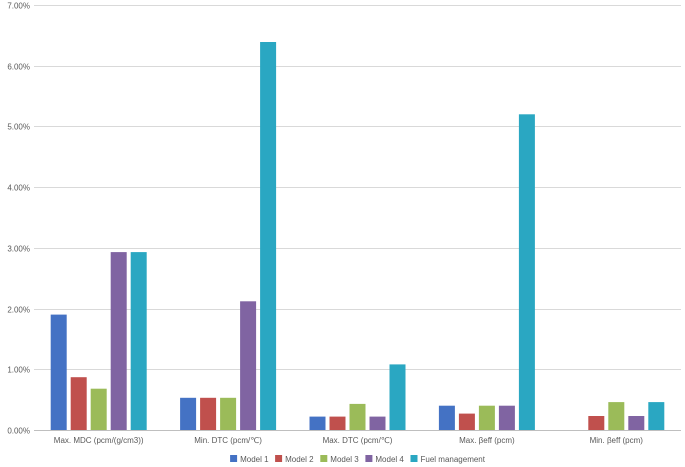  What do you see at coordinates (18, 219) in the screenshot?
I see `y-axis-tick-labels: 0.00% 1.00% 2.00% 3.00% 4.00% 5.00% 6.00% 7.00%` at bounding box center [18, 219].